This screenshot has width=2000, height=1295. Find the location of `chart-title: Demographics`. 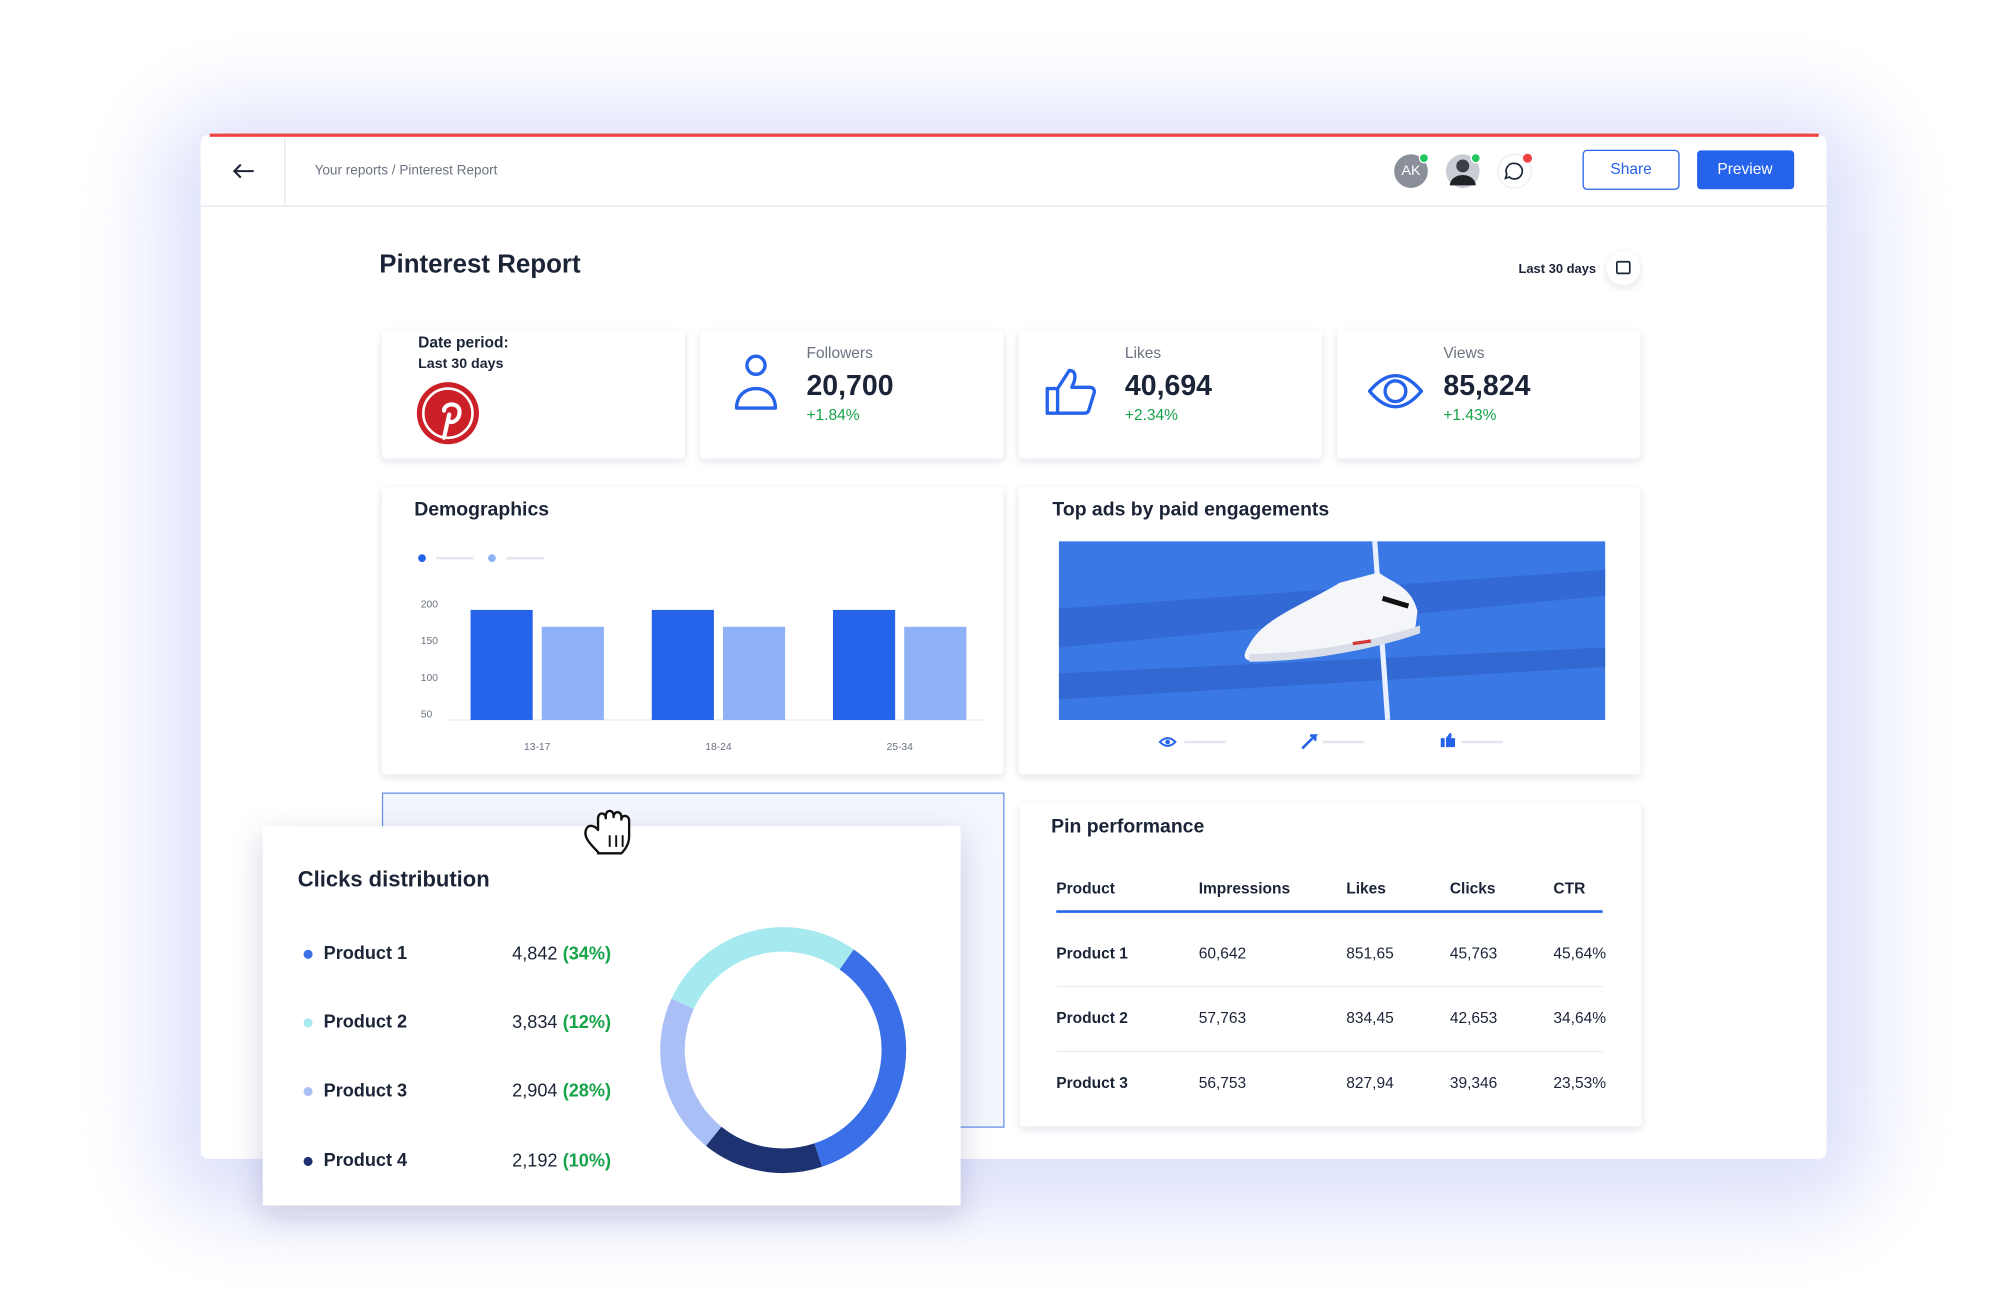

chart-title: Demographics is located at coordinates (481, 509).